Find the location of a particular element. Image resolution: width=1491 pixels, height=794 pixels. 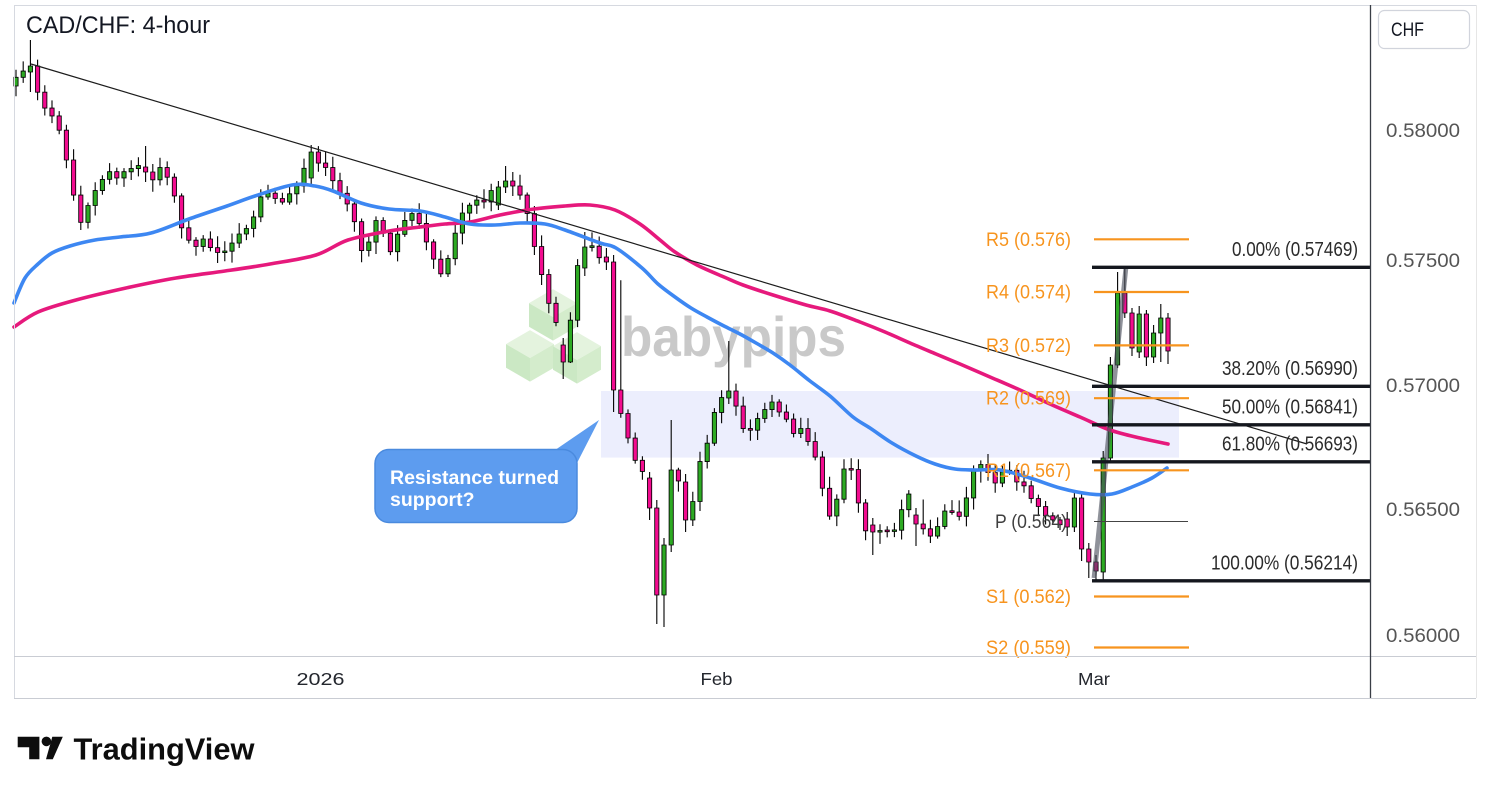

svg-text: support? is located at coordinates (432, 500).